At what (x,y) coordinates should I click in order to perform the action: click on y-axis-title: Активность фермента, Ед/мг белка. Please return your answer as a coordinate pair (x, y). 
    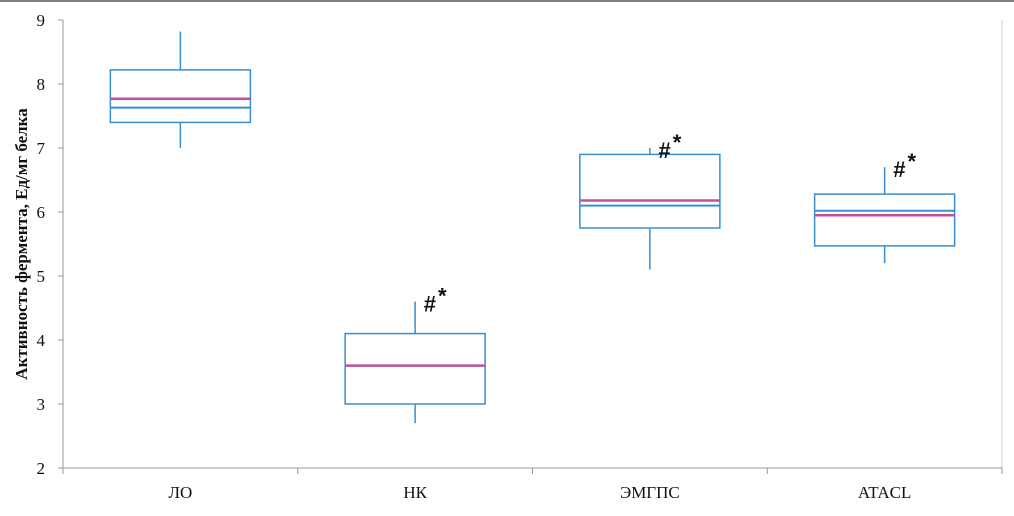
    Looking at the image, I should click on (21, 244).